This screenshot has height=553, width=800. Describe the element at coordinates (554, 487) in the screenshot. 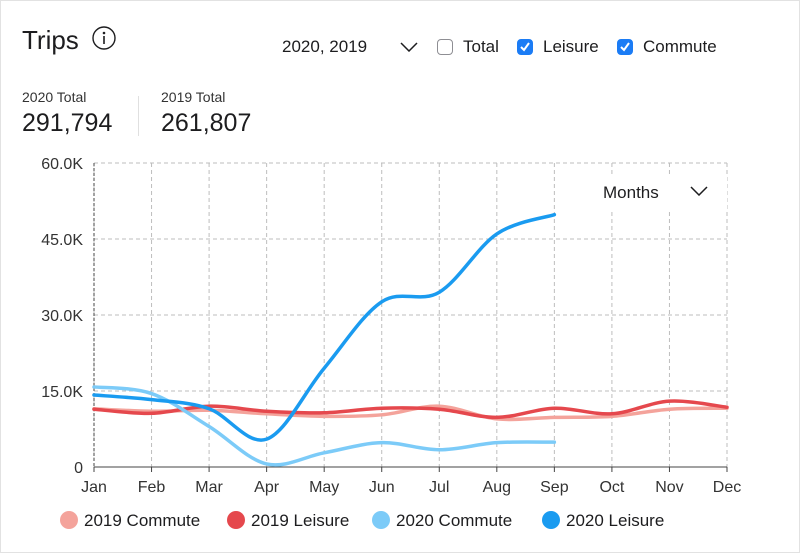

I see `x-tick-label: Sep` at that location.